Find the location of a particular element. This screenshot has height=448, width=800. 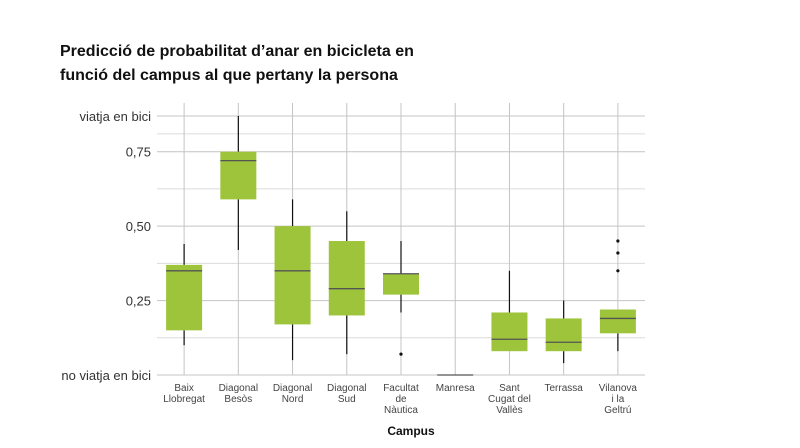

x-tick-label-4: Facultat de Nàutica is located at coordinates (401, 399).